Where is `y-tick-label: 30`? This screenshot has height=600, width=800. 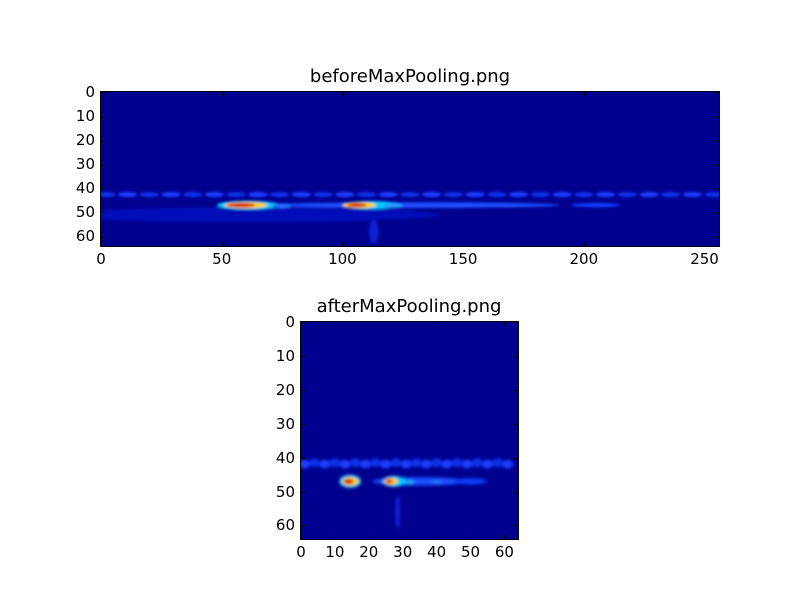 y-tick-label: 30 is located at coordinates (85, 164).